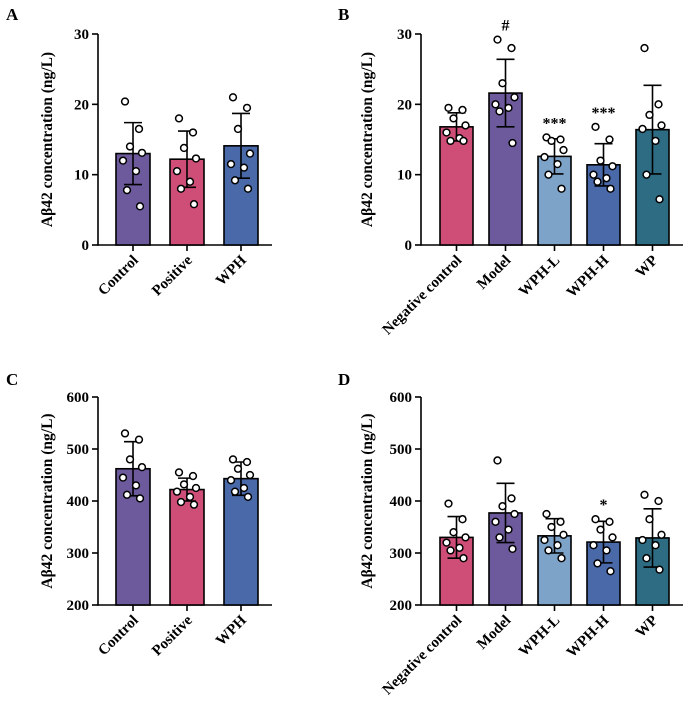 This screenshot has height=715, width=697. What do you see at coordinates (588, 636) in the screenshot?
I see `x-tick-label: WPH-H` at bounding box center [588, 636].